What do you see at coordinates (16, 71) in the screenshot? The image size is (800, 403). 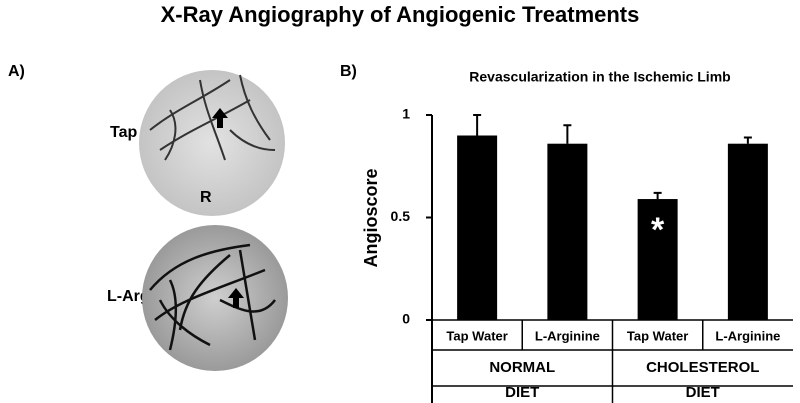 I see `panel-label: A)` at bounding box center [16, 71].